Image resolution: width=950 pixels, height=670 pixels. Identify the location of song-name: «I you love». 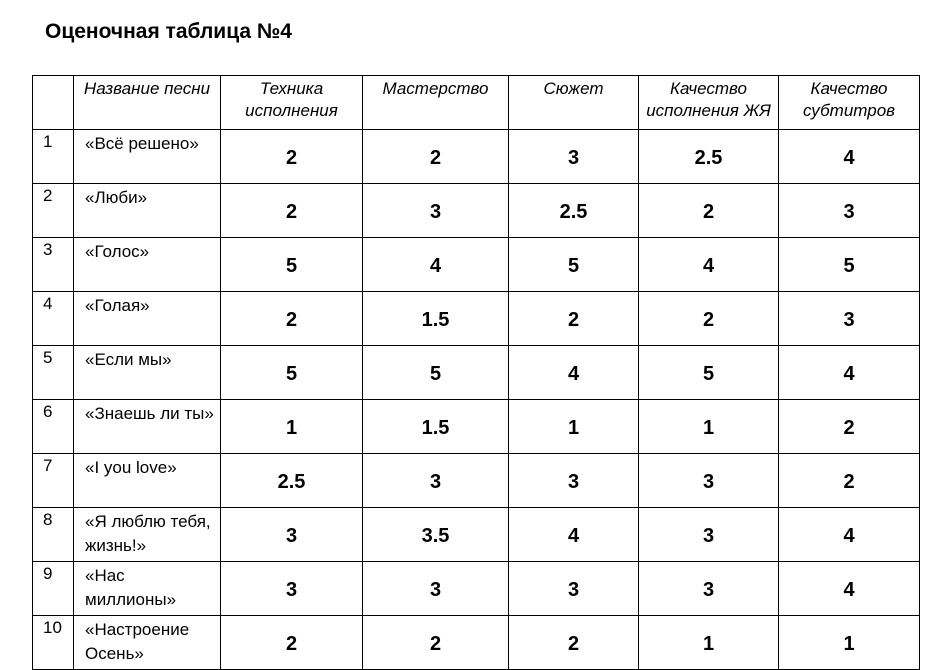
(147, 480).